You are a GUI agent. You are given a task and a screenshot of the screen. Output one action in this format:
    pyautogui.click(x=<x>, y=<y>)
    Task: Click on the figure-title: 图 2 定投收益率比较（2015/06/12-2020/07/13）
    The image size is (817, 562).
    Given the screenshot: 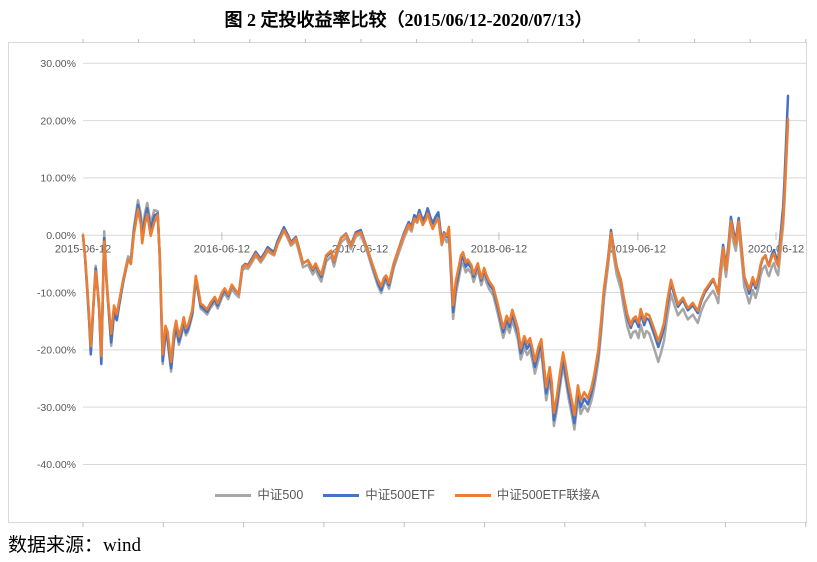 What is the action you would take?
    pyautogui.click(x=408, y=20)
    